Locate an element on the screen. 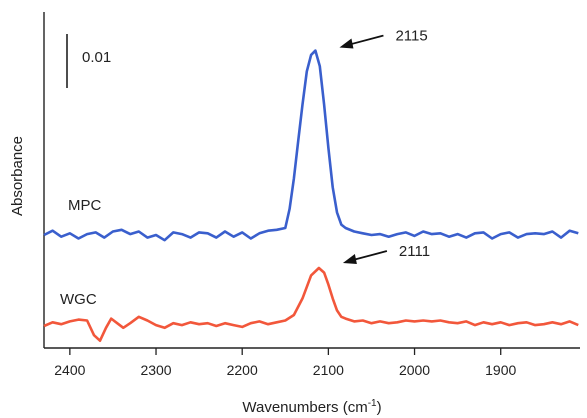  x-tick-label: 1900 is located at coordinates (500, 370).